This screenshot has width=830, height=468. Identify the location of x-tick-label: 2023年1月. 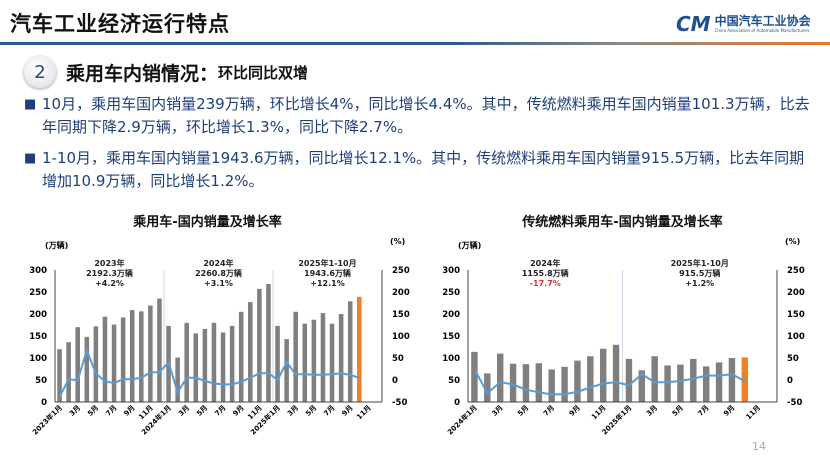
(46, 419).